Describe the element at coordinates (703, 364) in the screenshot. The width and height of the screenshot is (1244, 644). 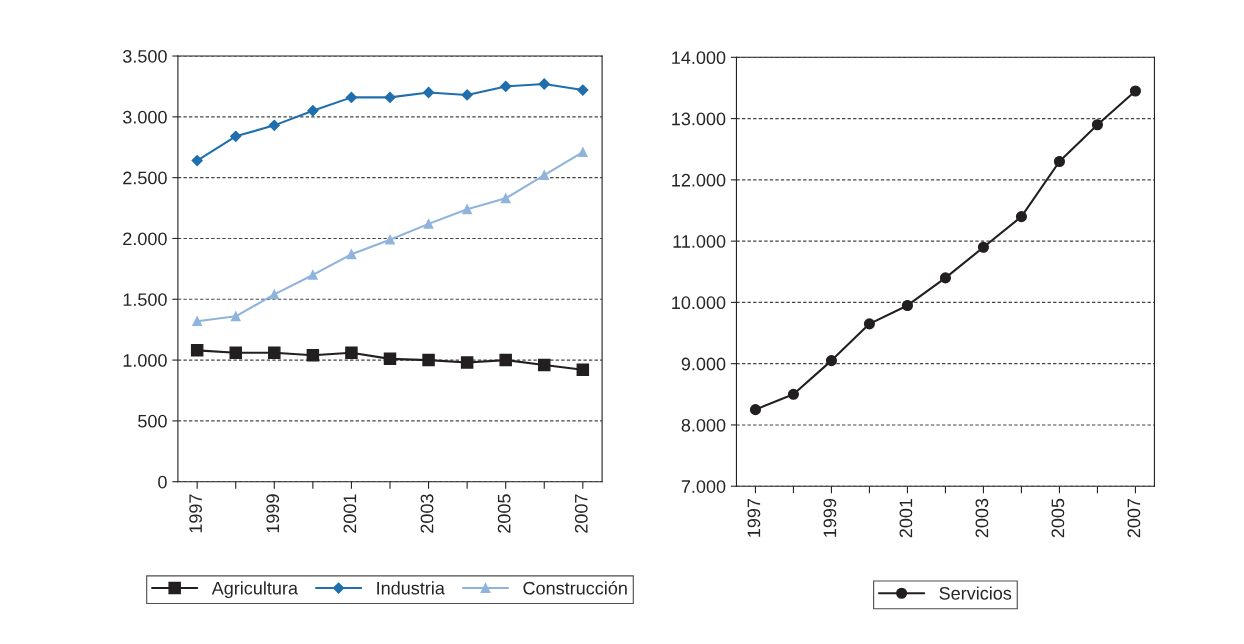
I see `y-tick-label: 9.000` at that location.